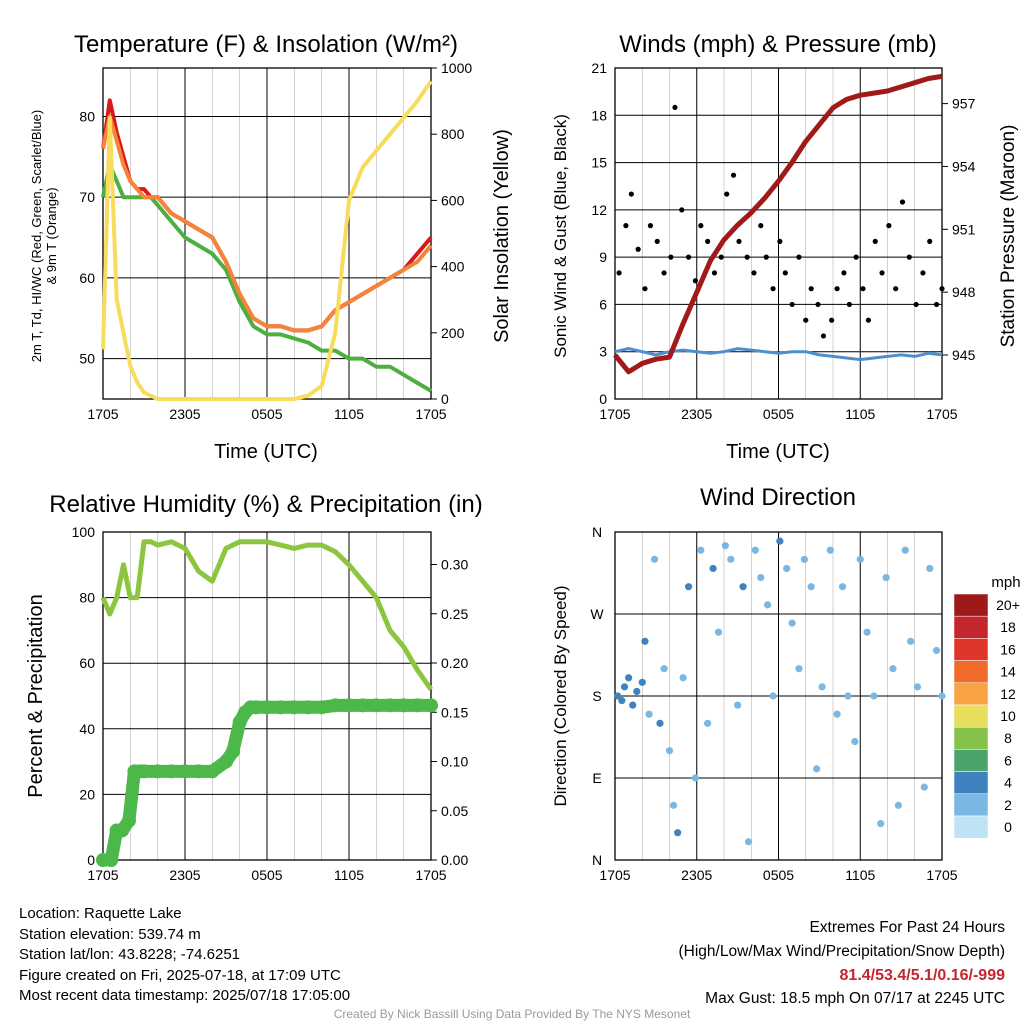 This screenshot has width=1024, height=1024. I want to click on wind-ytick-label: 3, so click(603, 352).